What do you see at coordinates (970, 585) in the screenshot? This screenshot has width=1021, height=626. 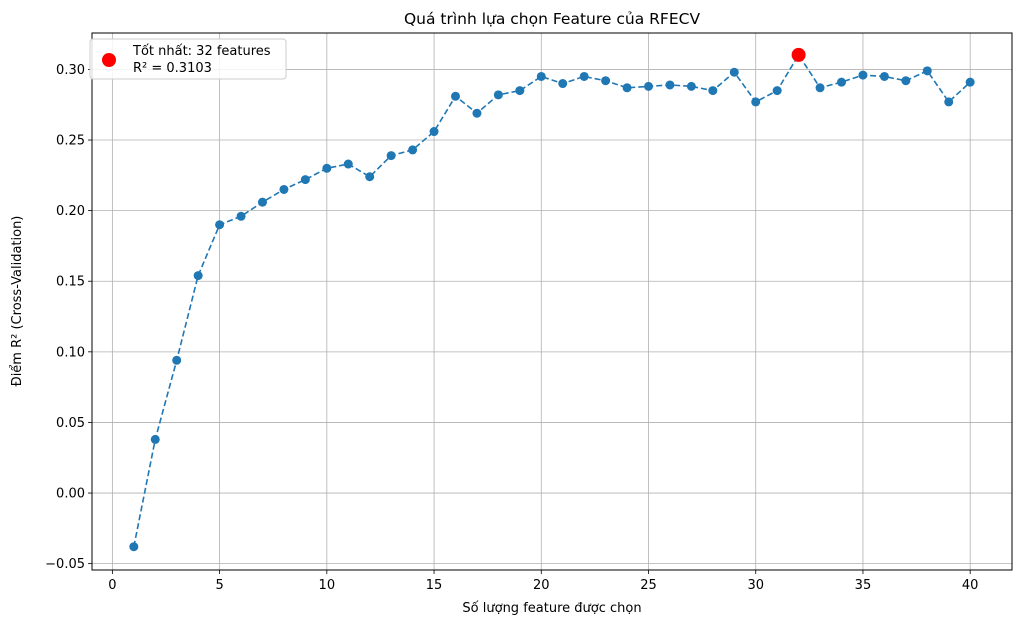 I see `x-tick-label: 40` at bounding box center [970, 585].